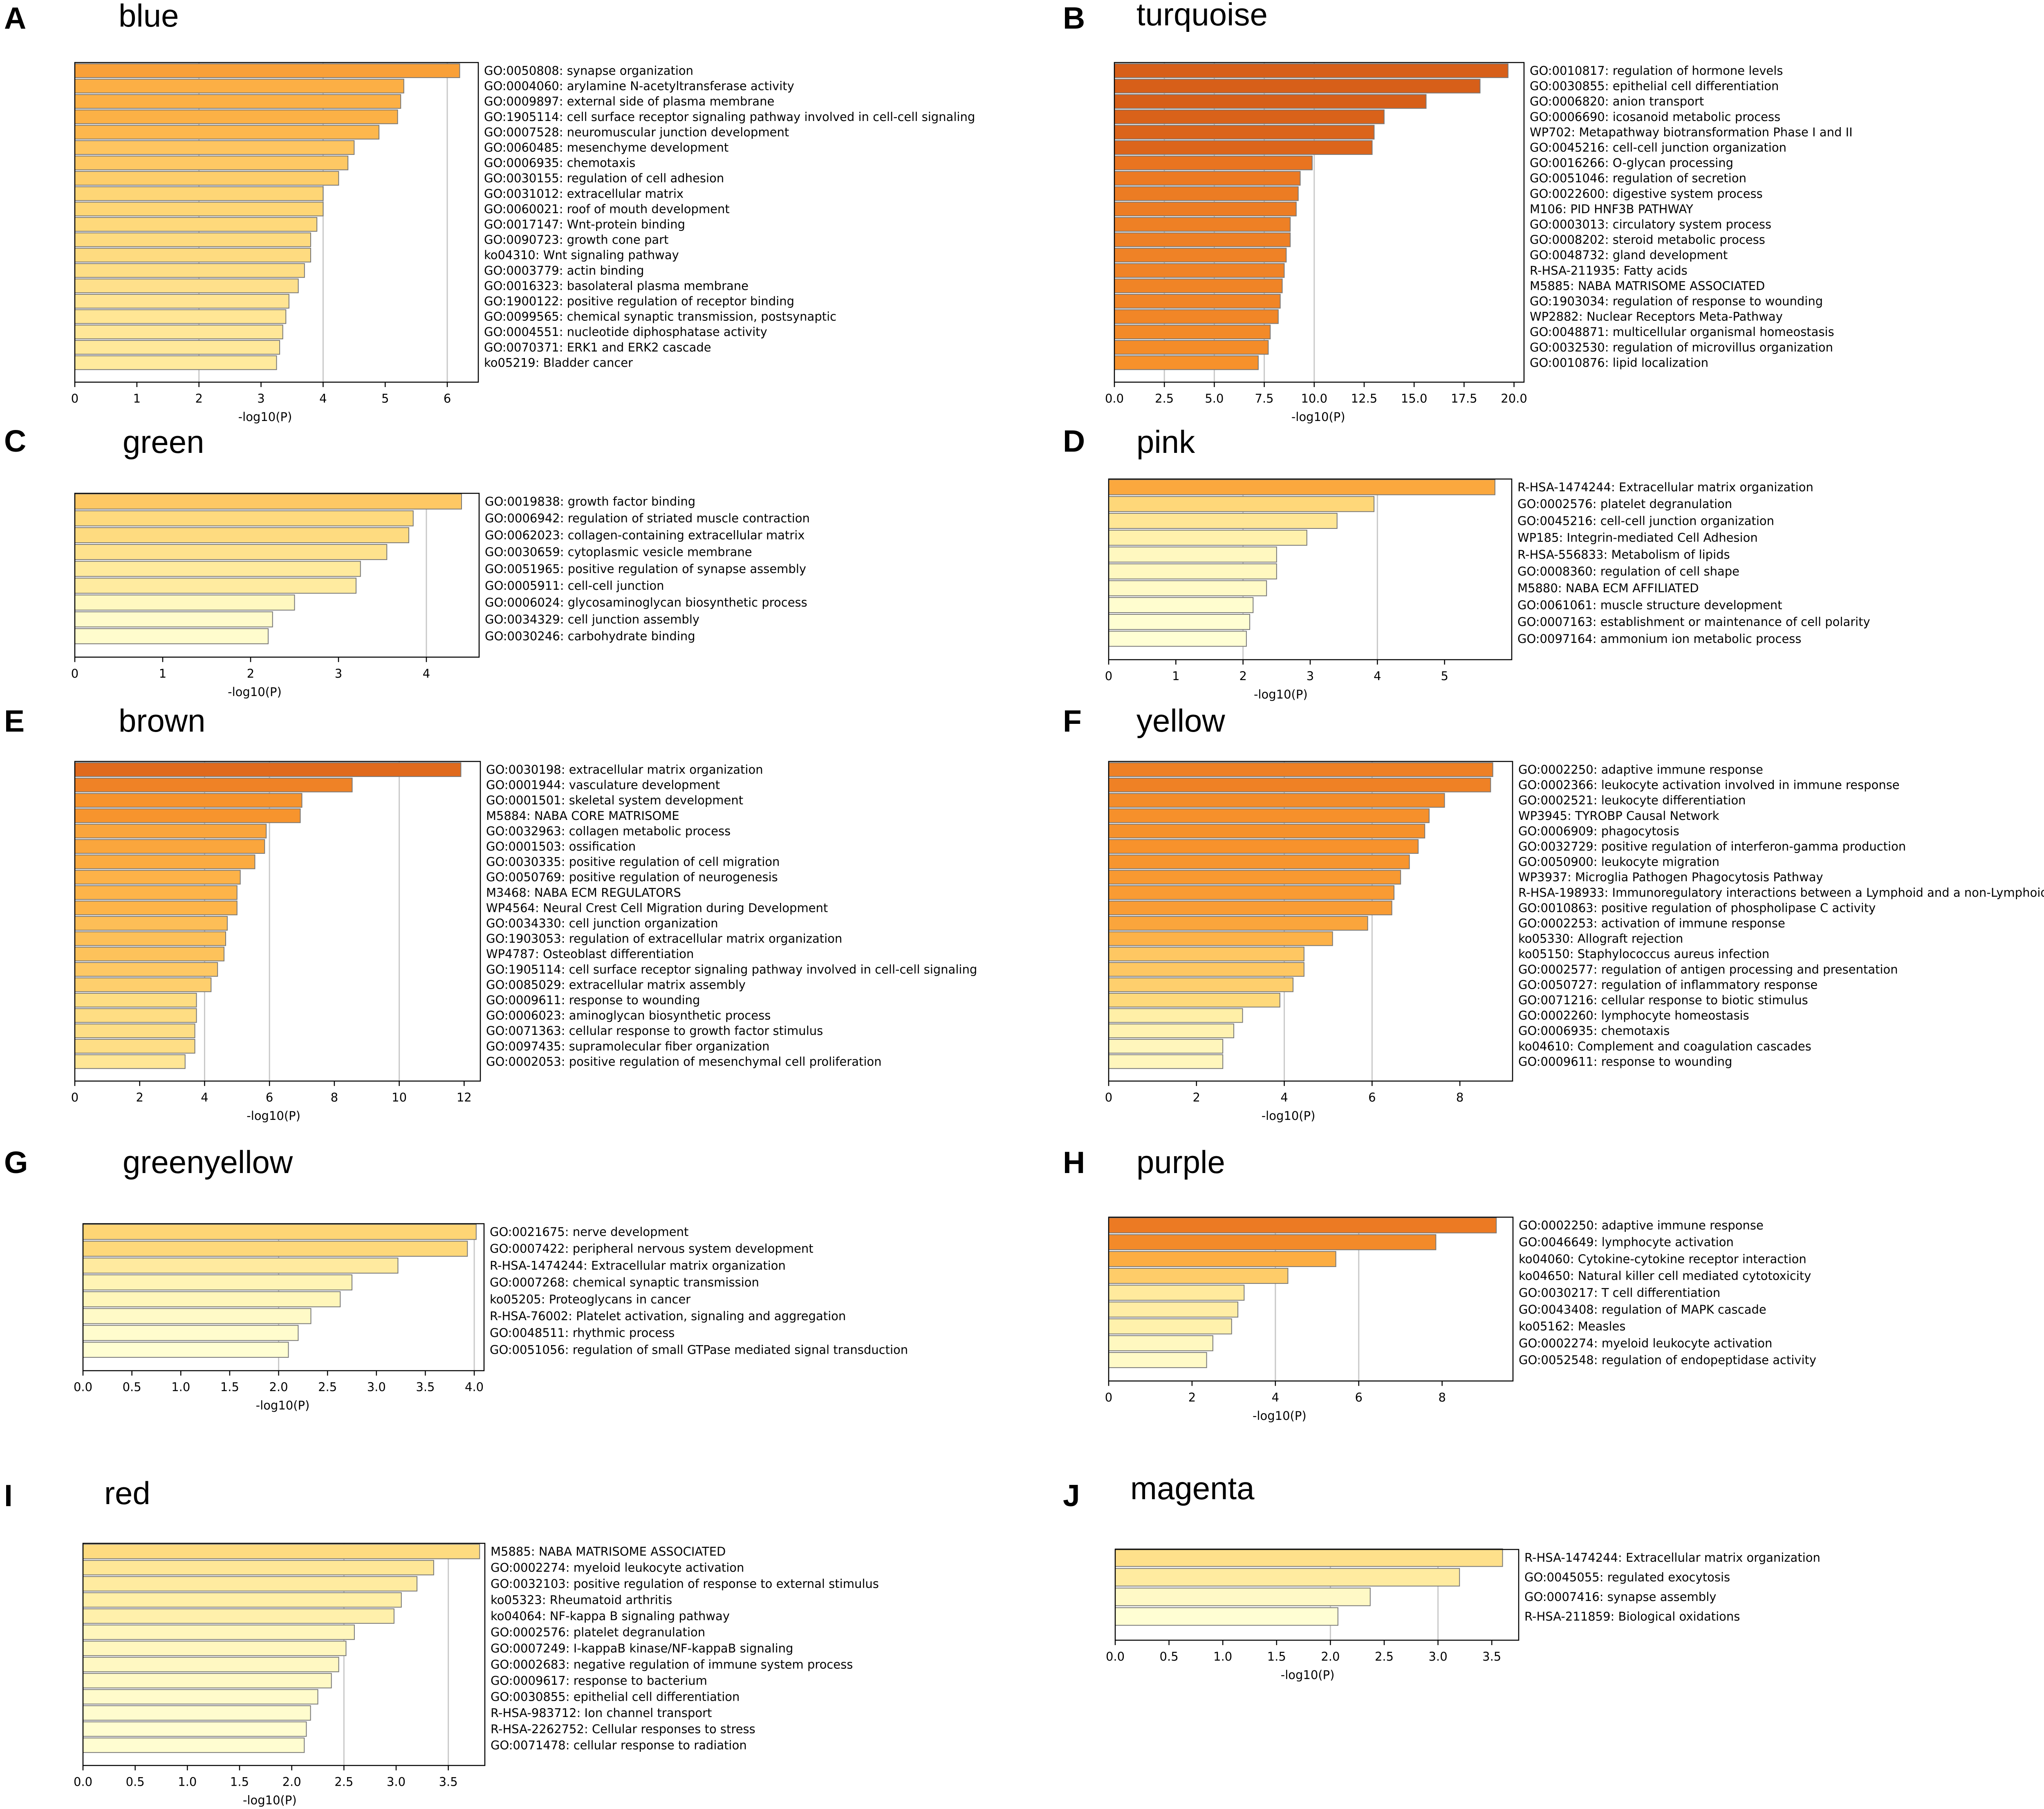 The width and height of the screenshot is (2044, 1809). What do you see at coordinates (592, 619) in the screenshot?
I see `category-label: GO:0034329: cell junction assembly` at bounding box center [592, 619].